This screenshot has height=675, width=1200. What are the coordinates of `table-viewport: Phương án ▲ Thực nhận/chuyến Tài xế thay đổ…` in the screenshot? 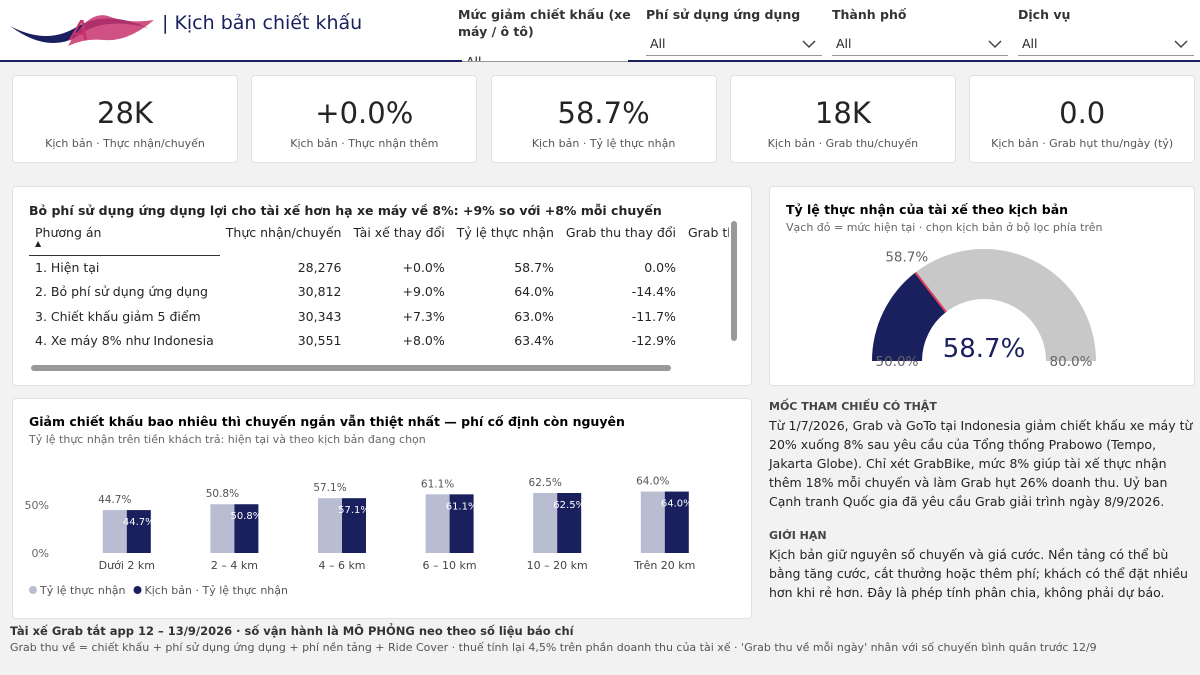 It's located at (379, 291).